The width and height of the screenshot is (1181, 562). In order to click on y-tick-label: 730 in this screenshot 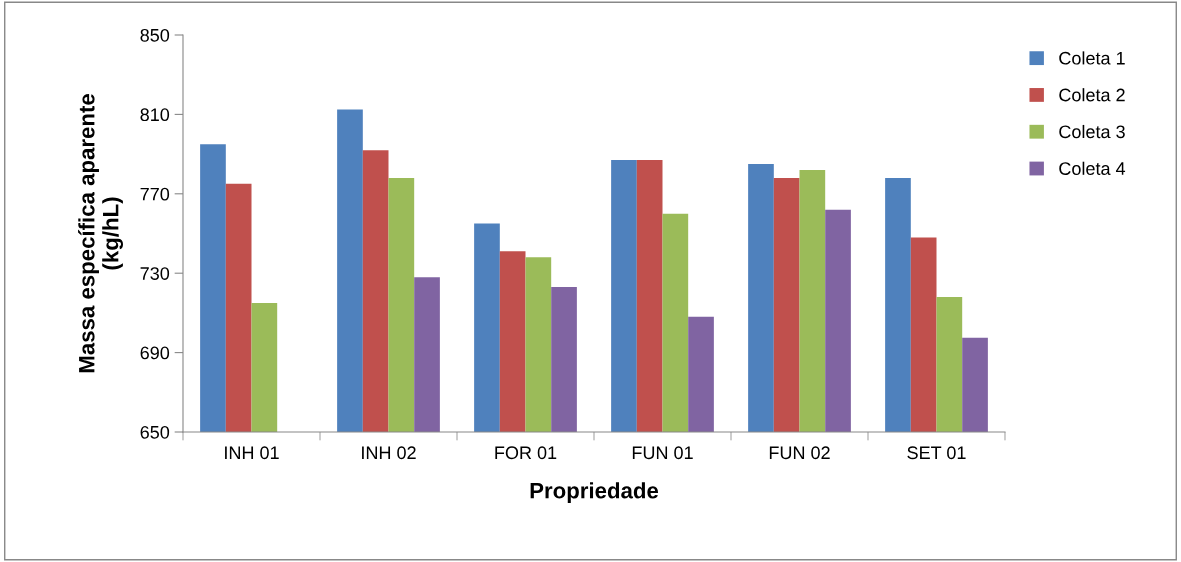, I will do `click(155, 273)`.